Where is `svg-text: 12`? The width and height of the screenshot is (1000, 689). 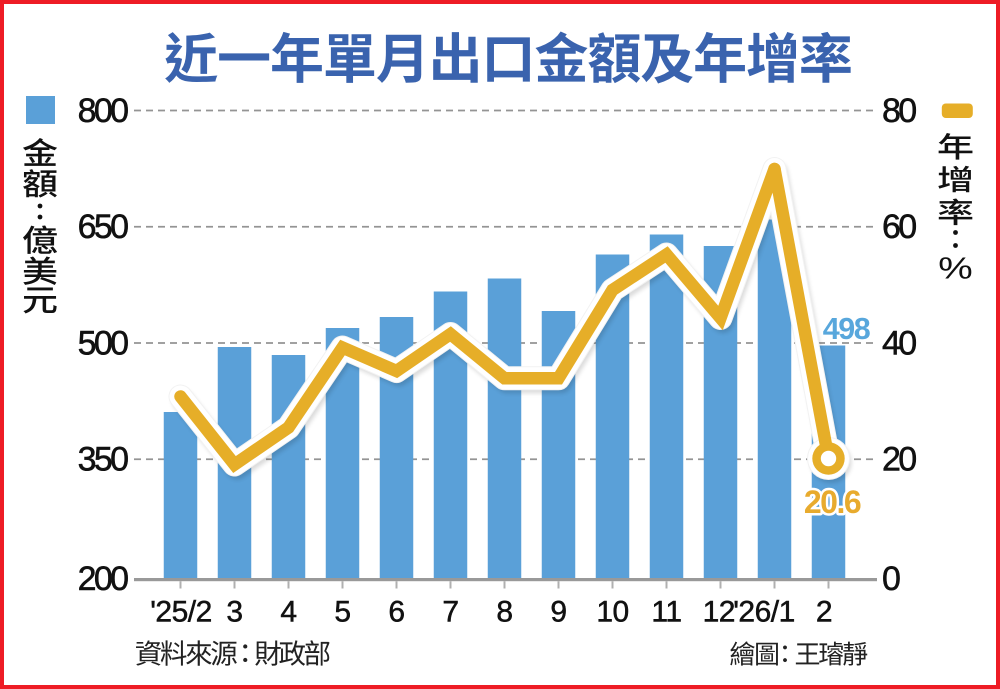
svg-text: 12 is located at coordinates (719, 612).